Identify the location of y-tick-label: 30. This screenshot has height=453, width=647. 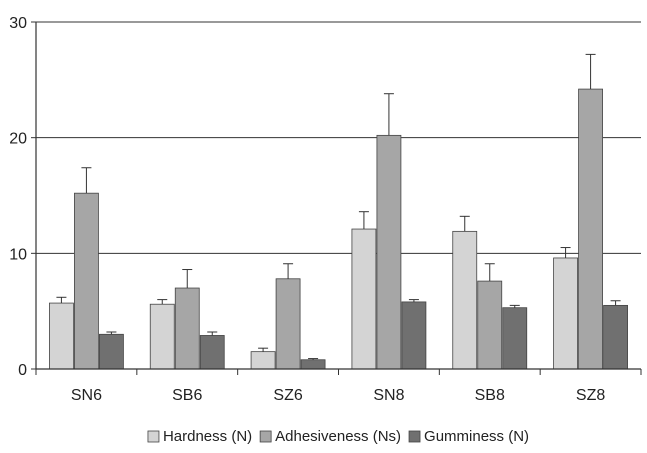
(18, 23).